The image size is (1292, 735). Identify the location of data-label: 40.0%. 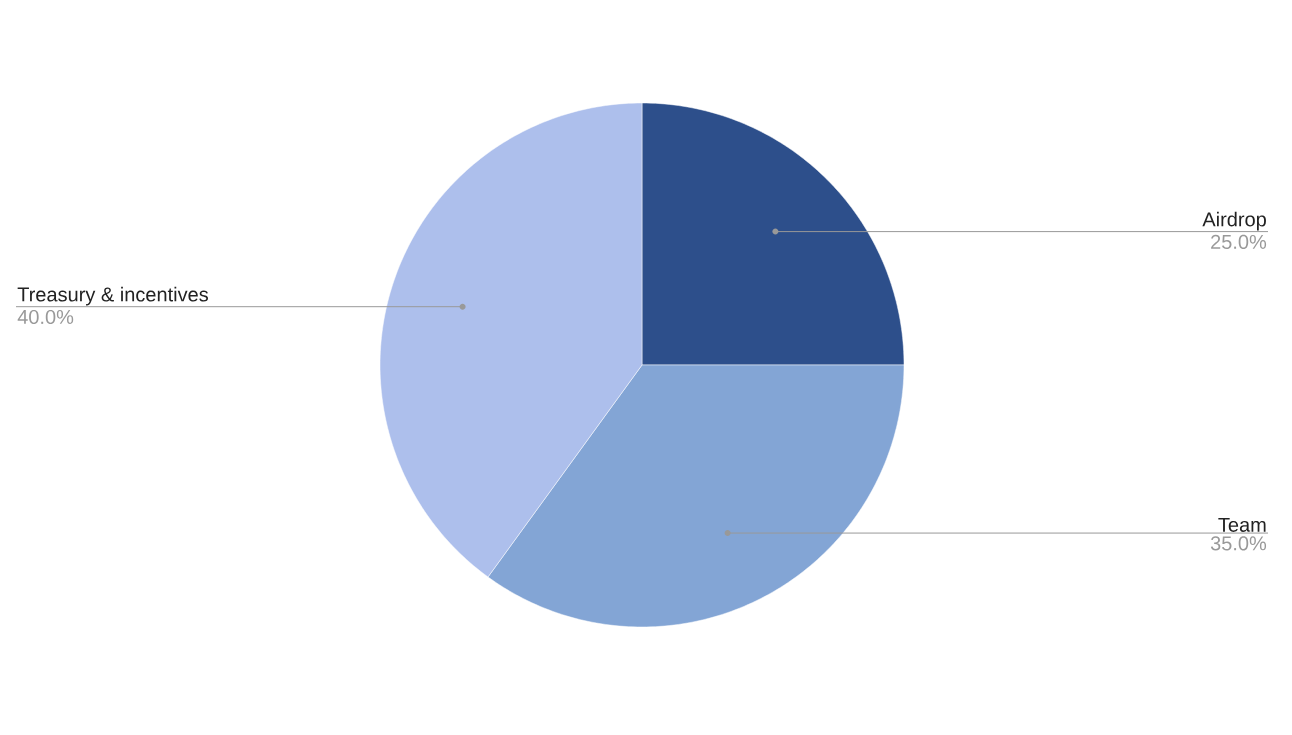
(45, 317).